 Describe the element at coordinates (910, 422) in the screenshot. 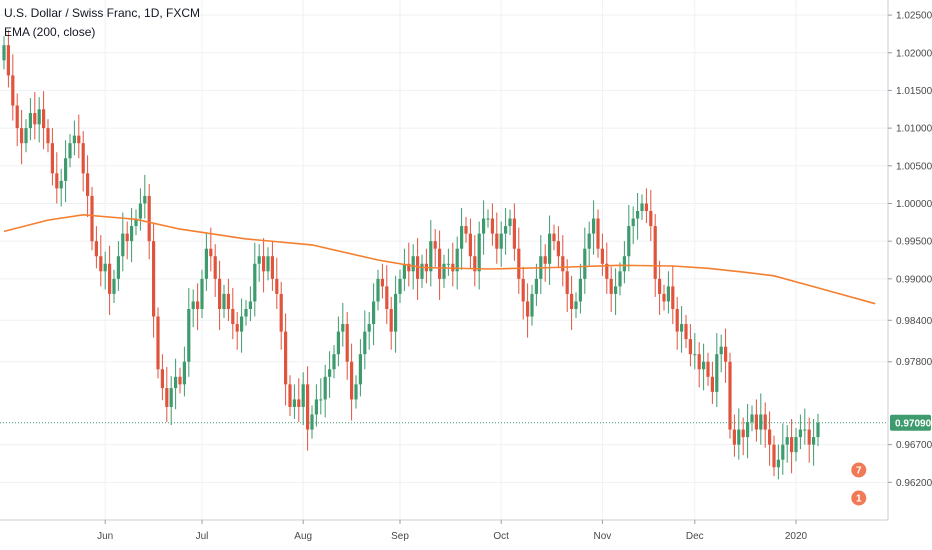

I see `last-price-tag` at that location.